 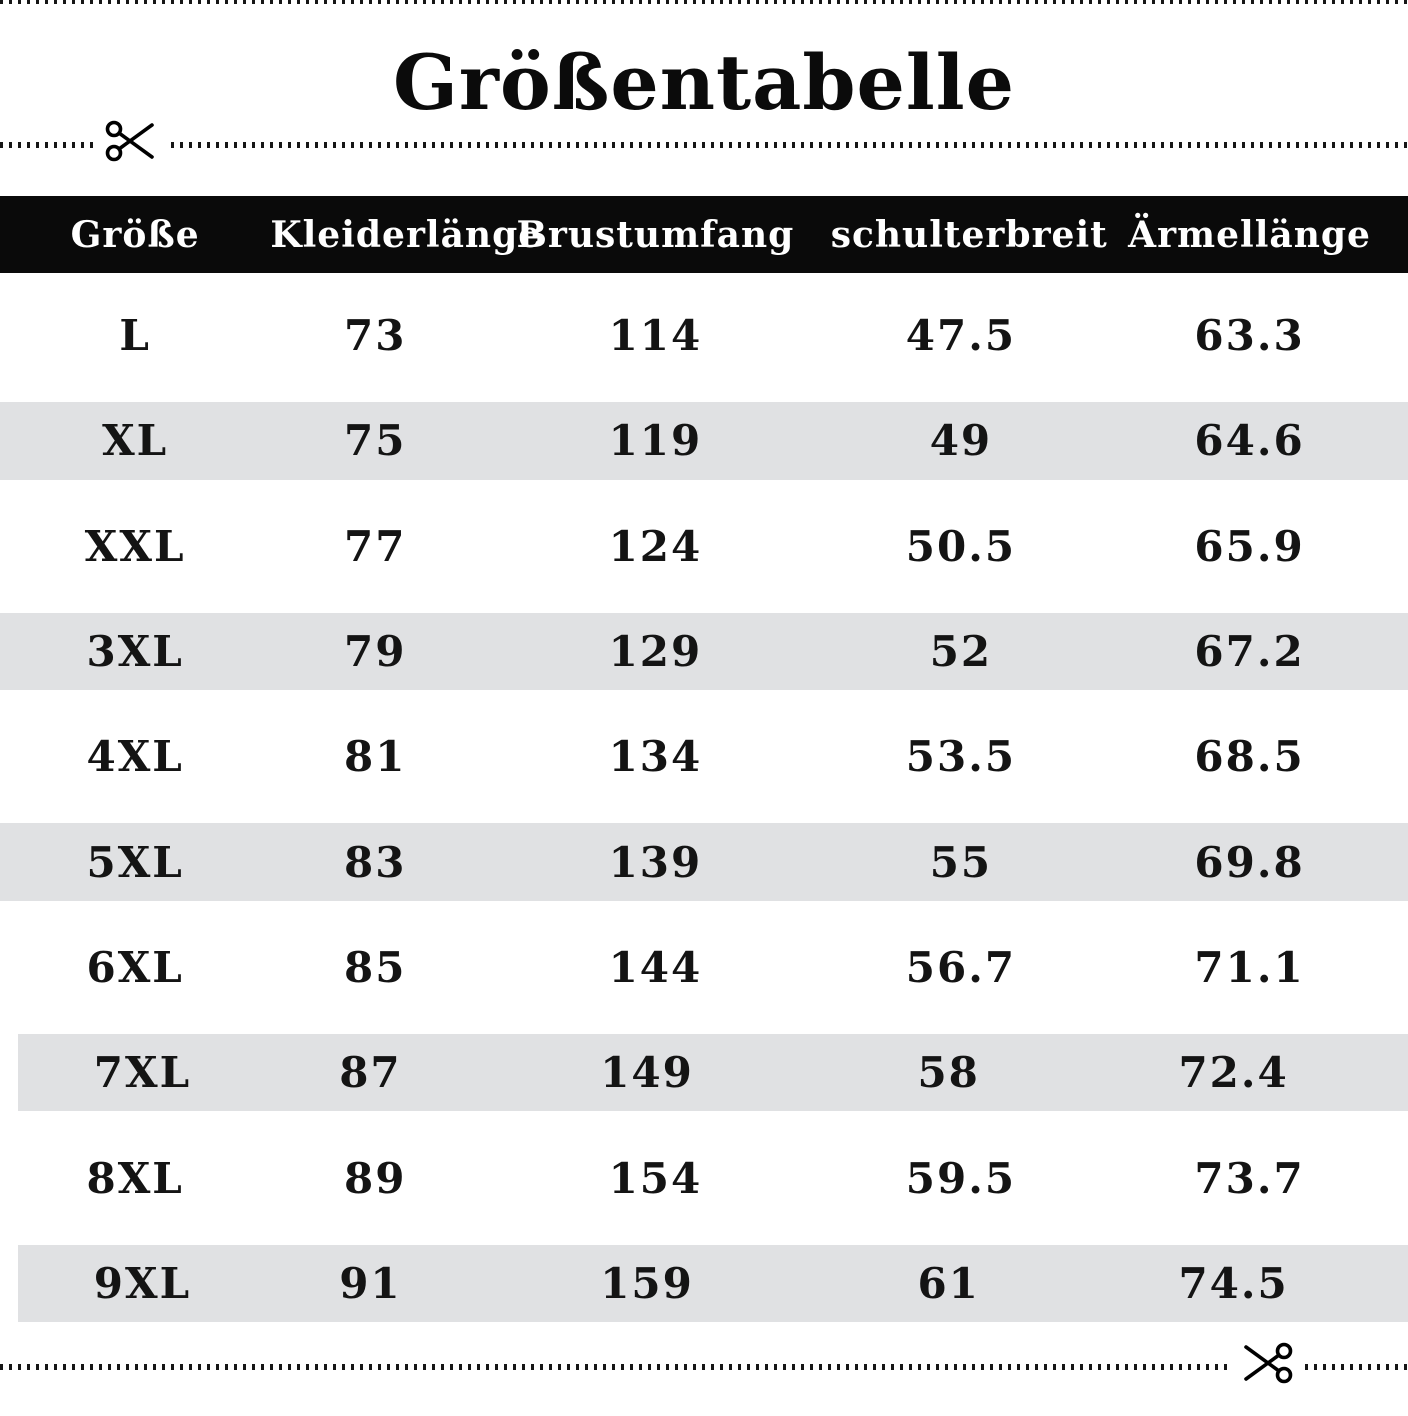 What do you see at coordinates (1233, 1073) in the screenshot?
I see `measure-value: 72.4` at bounding box center [1233, 1073].